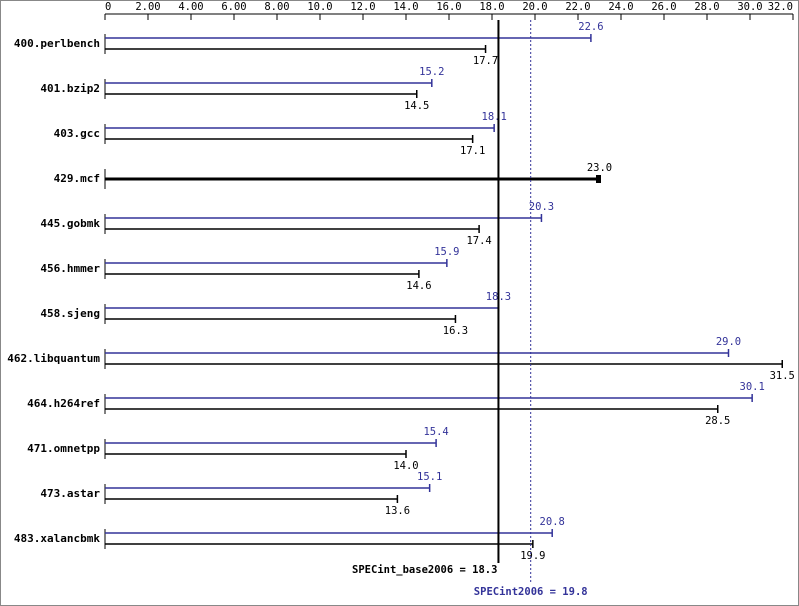  What do you see at coordinates (70, 313) in the screenshot?
I see `category-label: 458.sjeng` at bounding box center [70, 313].